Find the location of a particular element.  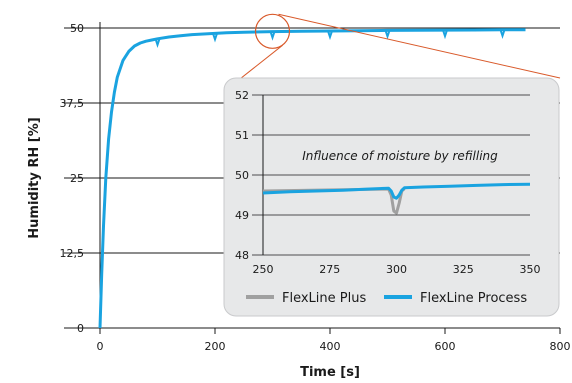

zoom-circle is located at coordinates (272, 31).